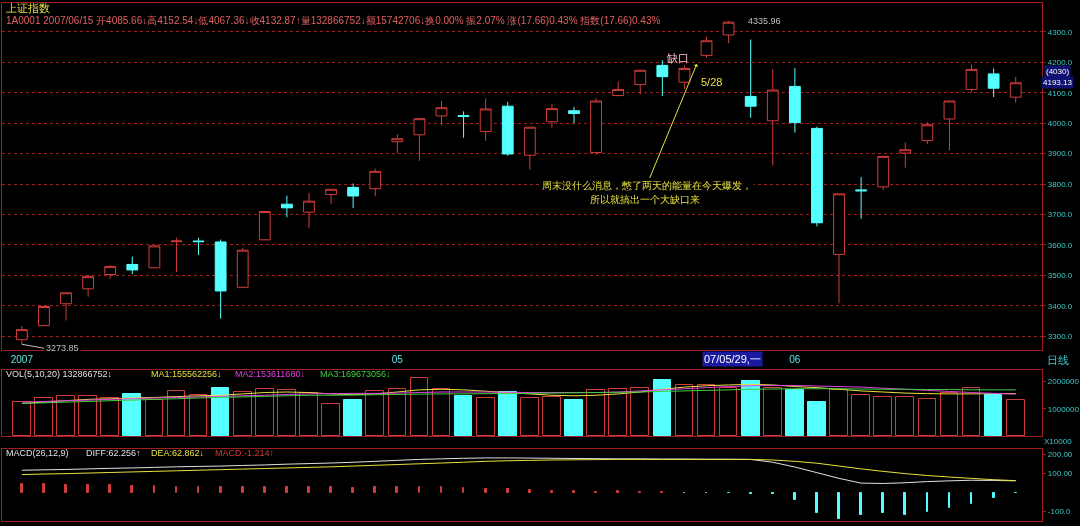 This screenshot has height=526, width=1080. I want to click on y-tick-label: 3300.0, so click(1060, 337).